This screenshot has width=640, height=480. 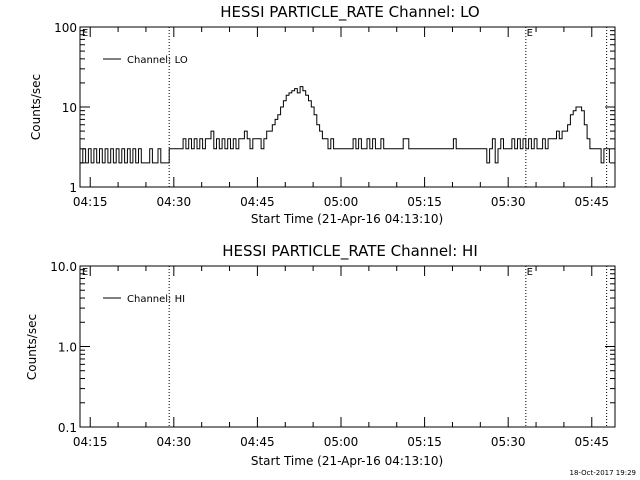 I want to click on y-tick-label: 1, so click(x=73, y=188).